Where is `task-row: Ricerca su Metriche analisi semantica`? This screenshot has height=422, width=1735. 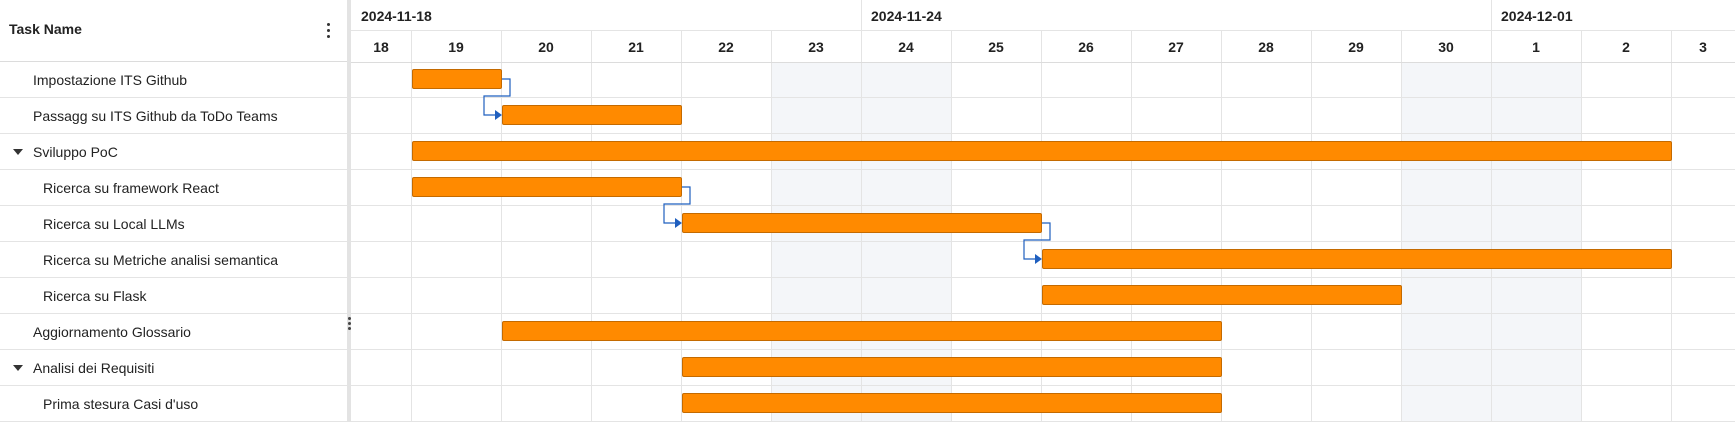
task-row: Ricerca su Metriche analisi semantica is located at coordinates (173, 260).